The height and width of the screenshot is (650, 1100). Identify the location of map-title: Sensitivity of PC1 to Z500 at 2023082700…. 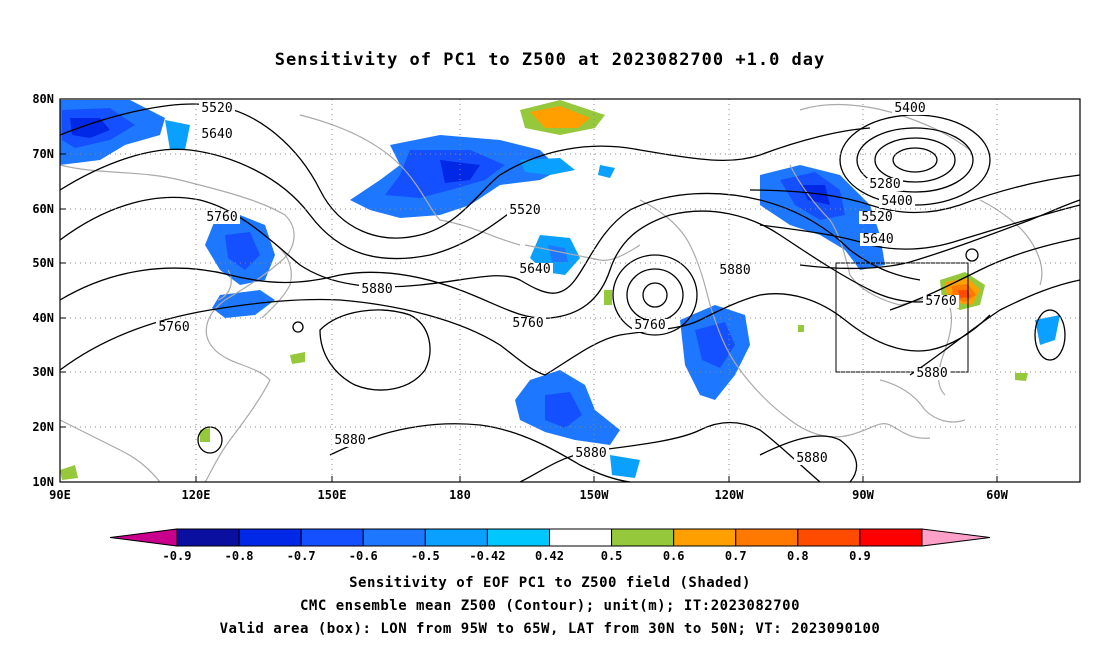
(550, 60).